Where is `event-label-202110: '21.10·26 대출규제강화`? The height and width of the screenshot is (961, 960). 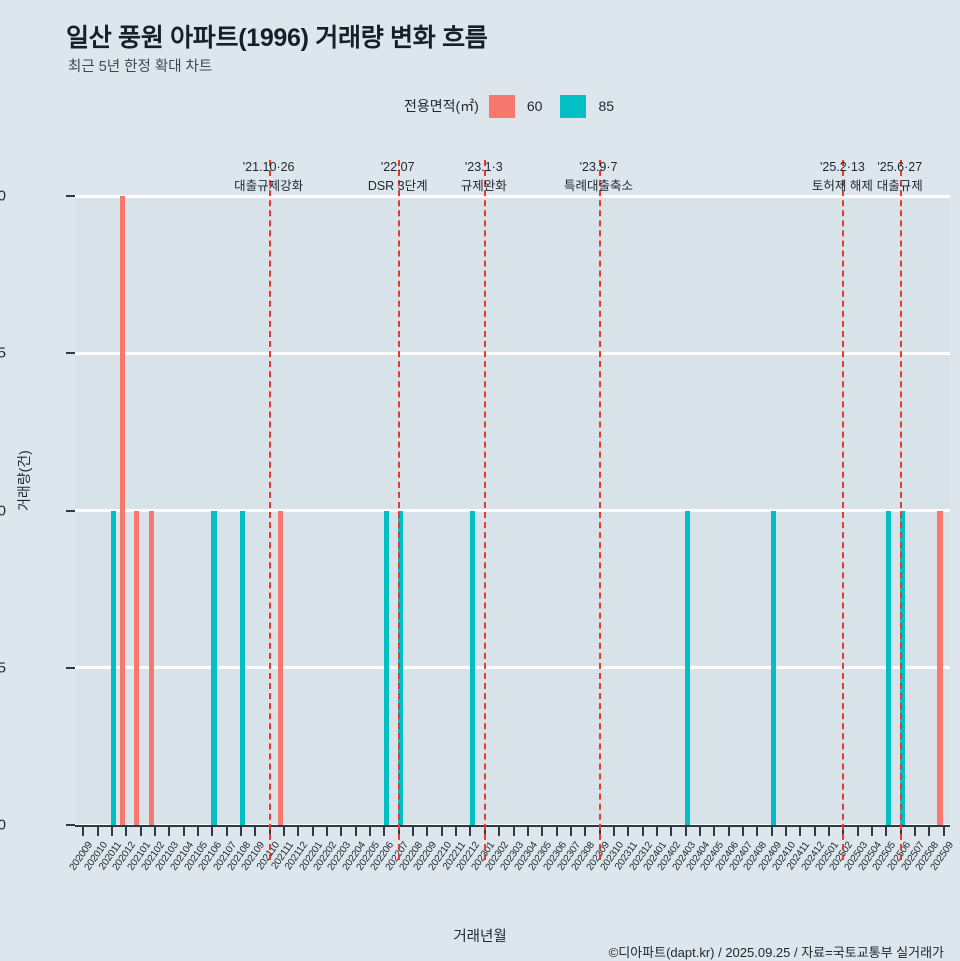
event-label-202110: '21.10·26 대출규제강화 is located at coordinates (268, 177).